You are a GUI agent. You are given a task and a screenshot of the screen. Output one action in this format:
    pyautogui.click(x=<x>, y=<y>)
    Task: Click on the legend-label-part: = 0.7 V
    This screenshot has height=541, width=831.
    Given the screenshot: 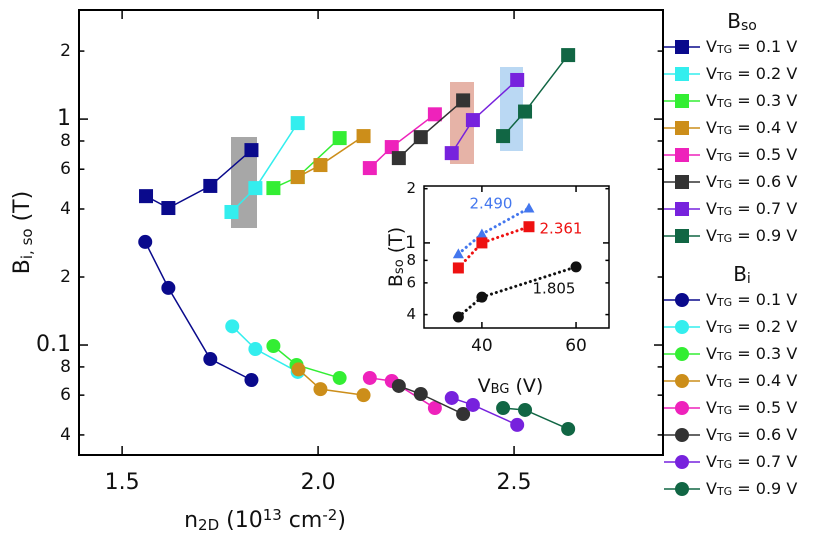 What is the action you would take?
    pyautogui.click(x=764, y=208)
    